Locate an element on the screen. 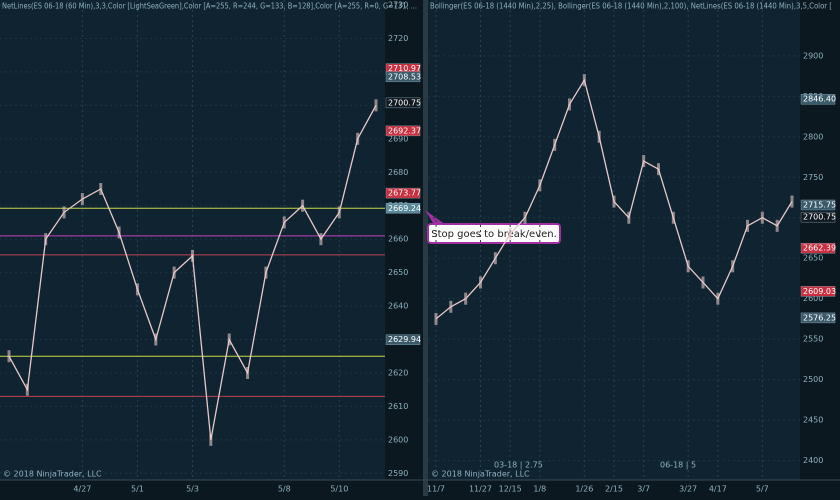  callout-text: Stop goes to break/even. is located at coordinates (494, 234).